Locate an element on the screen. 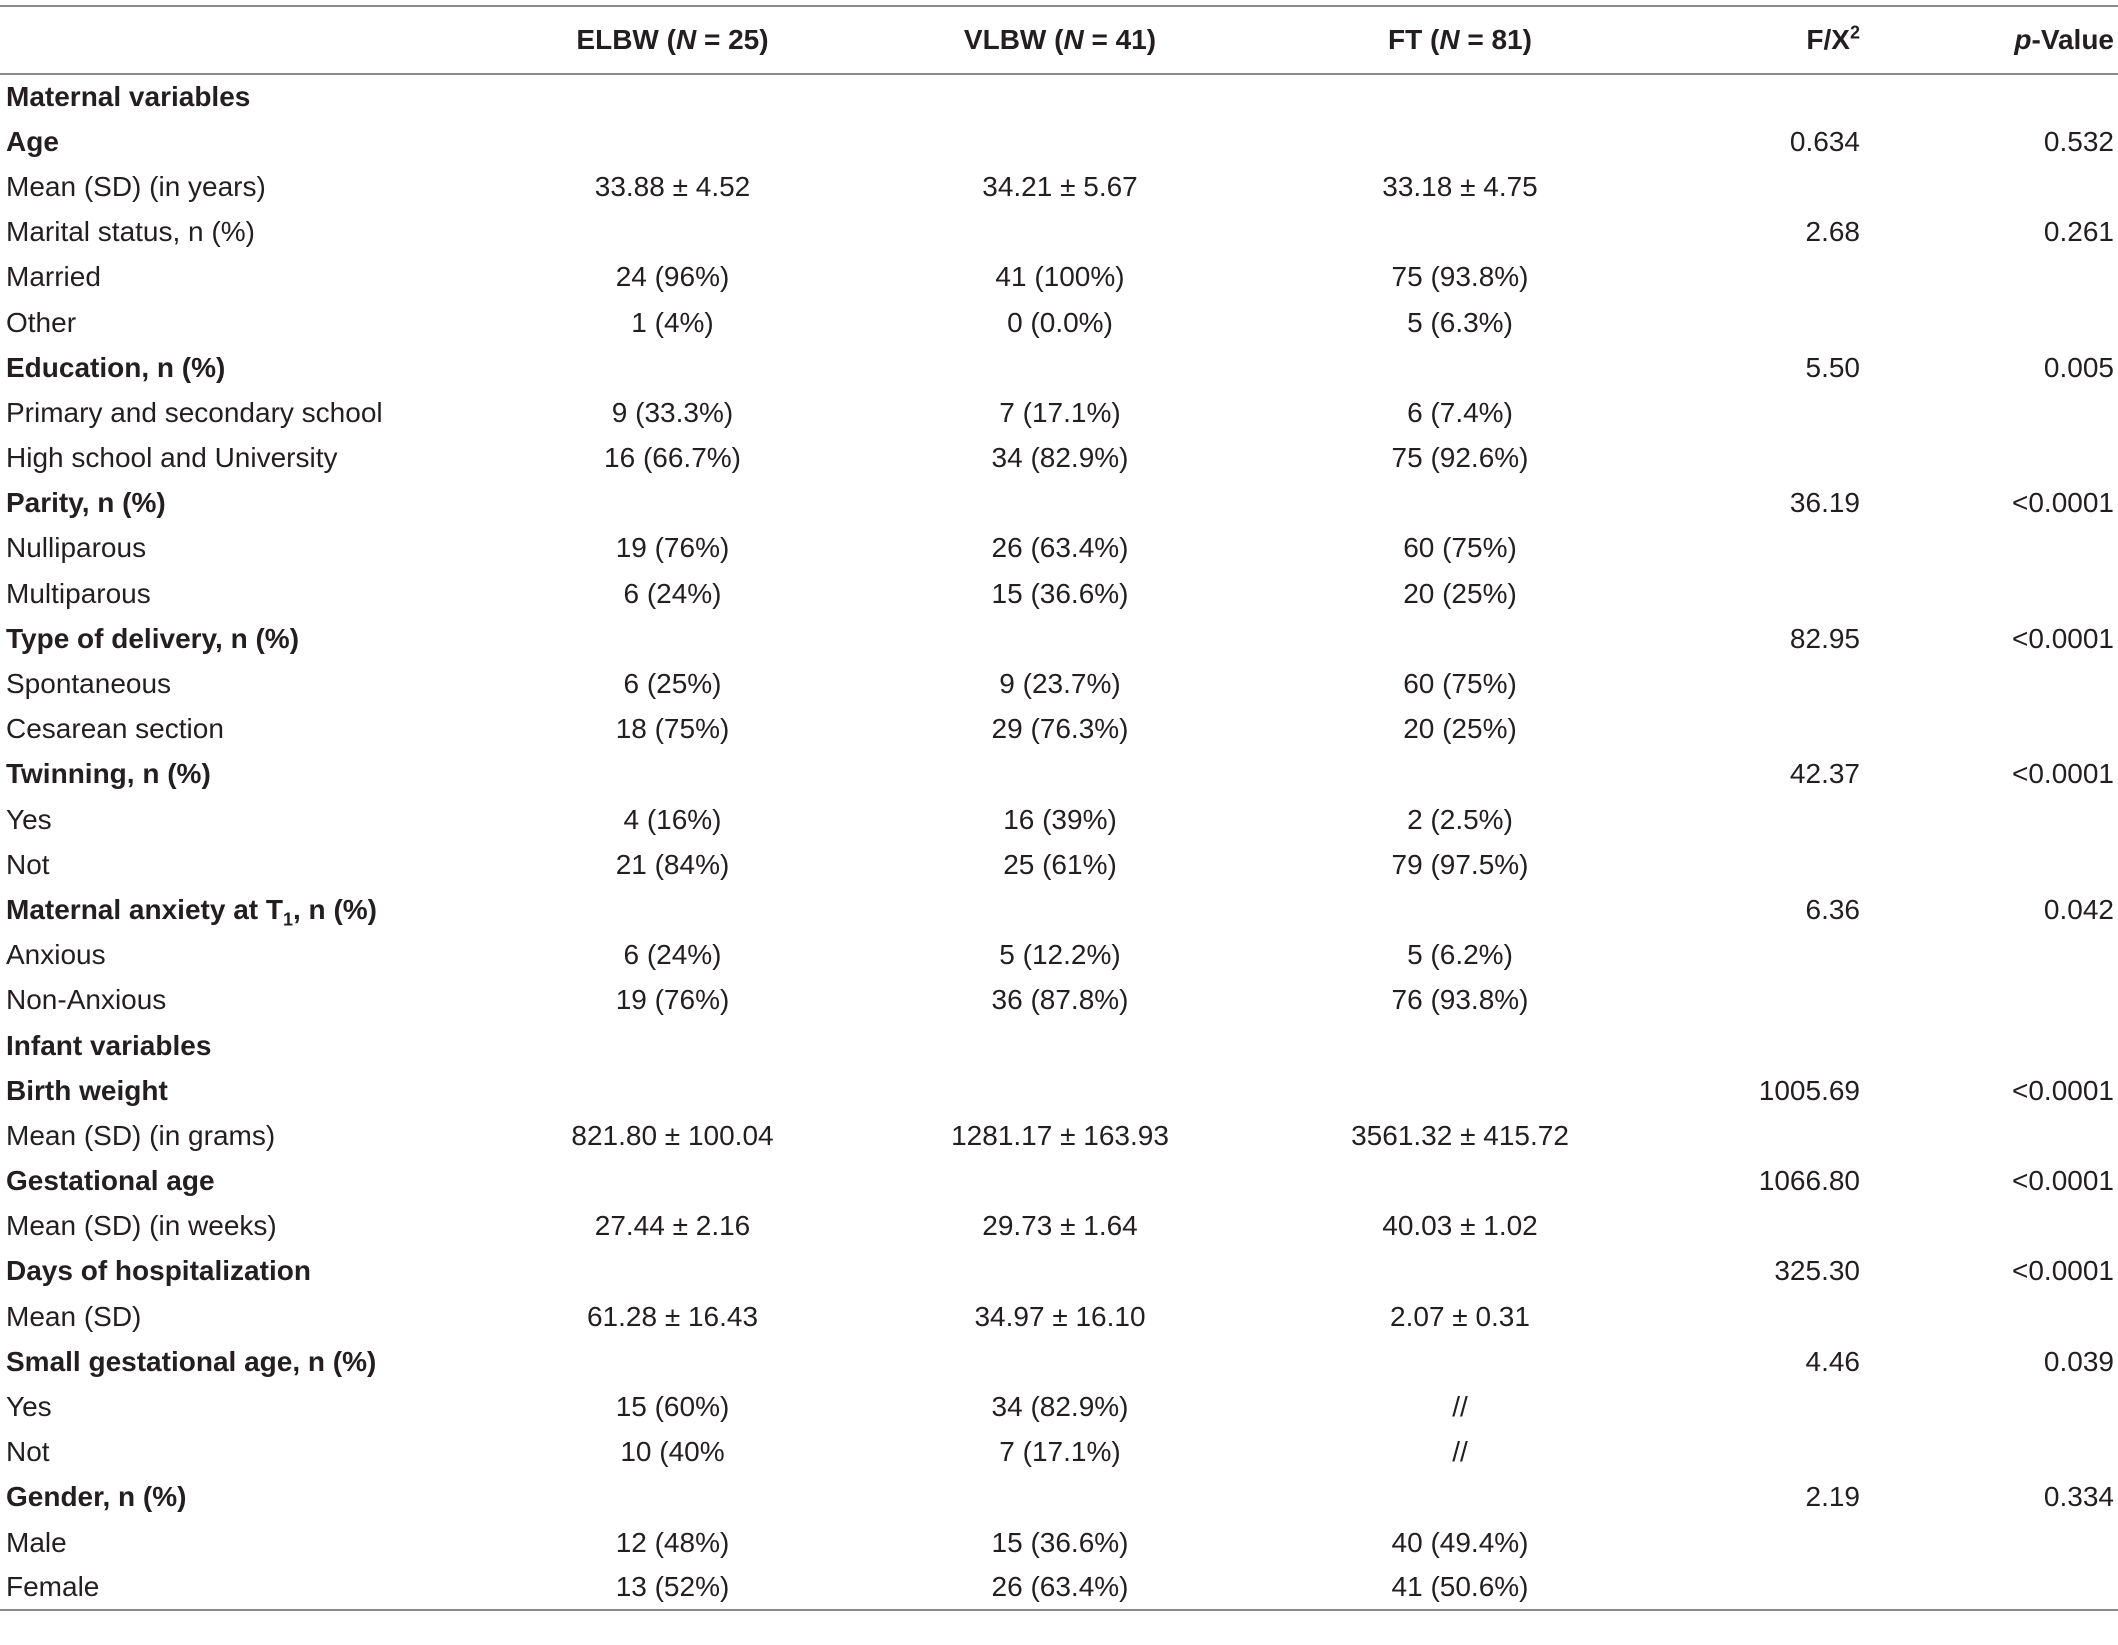 Image resolution: width=2118 pixels, height=1645 pixels. row-label: Female is located at coordinates (260, 1588).